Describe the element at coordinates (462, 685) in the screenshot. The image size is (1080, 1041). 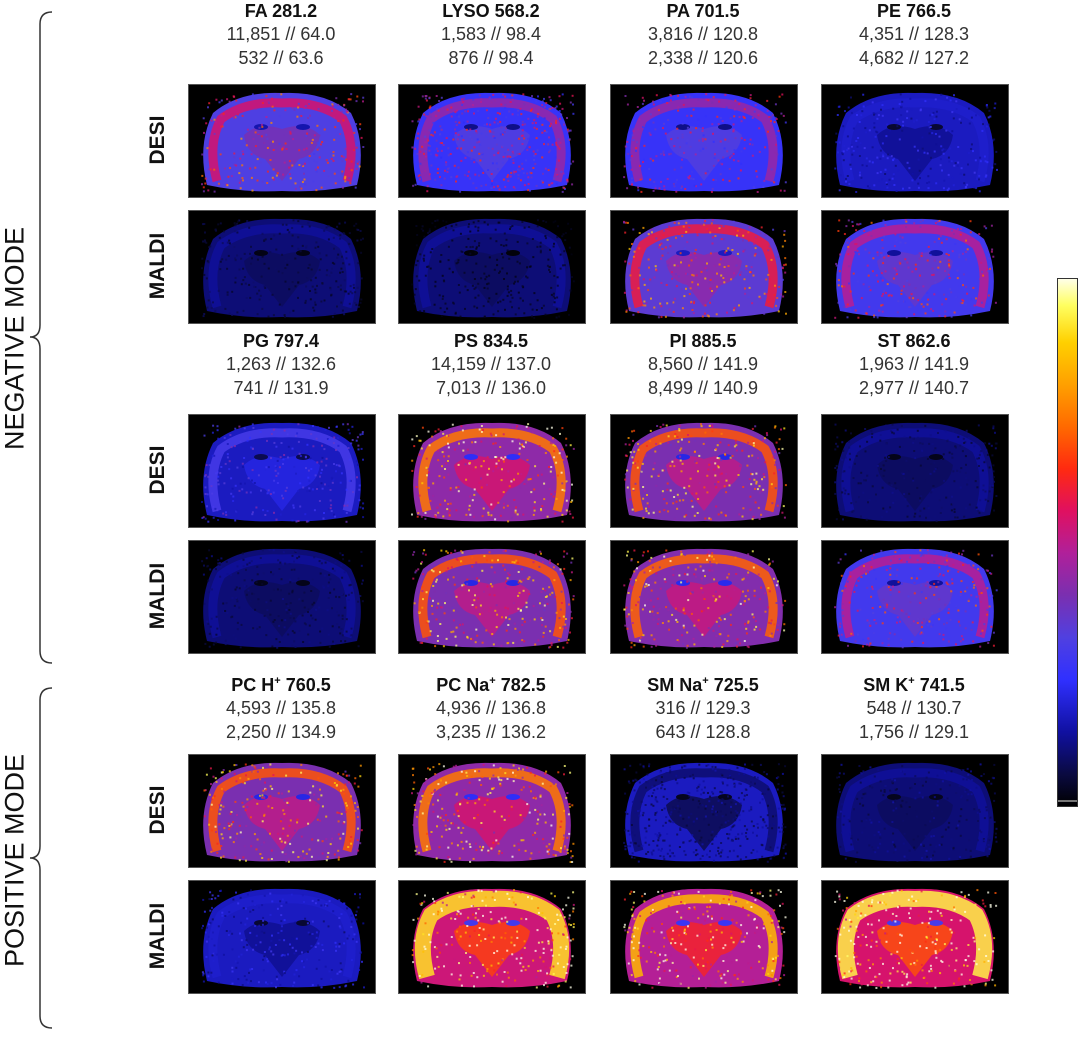
I see `title-main: PC Na` at that location.